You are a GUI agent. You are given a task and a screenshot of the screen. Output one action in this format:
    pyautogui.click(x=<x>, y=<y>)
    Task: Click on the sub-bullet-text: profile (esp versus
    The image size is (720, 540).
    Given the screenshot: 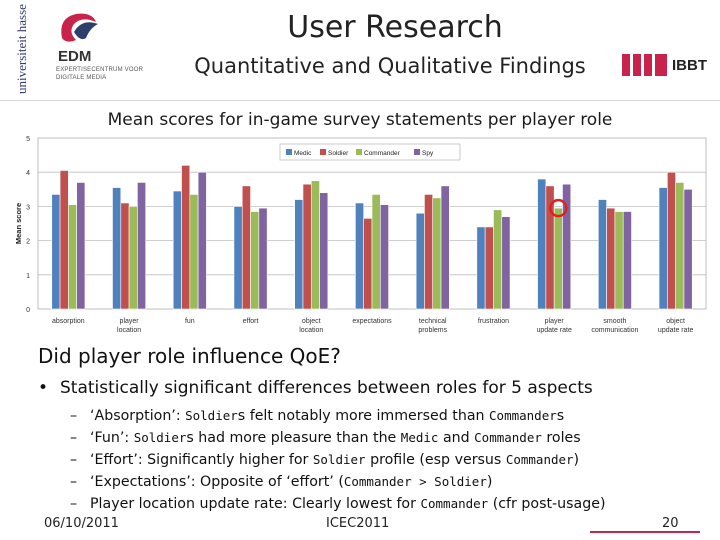 What is the action you would take?
    pyautogui.click(x=435, y=460)
    